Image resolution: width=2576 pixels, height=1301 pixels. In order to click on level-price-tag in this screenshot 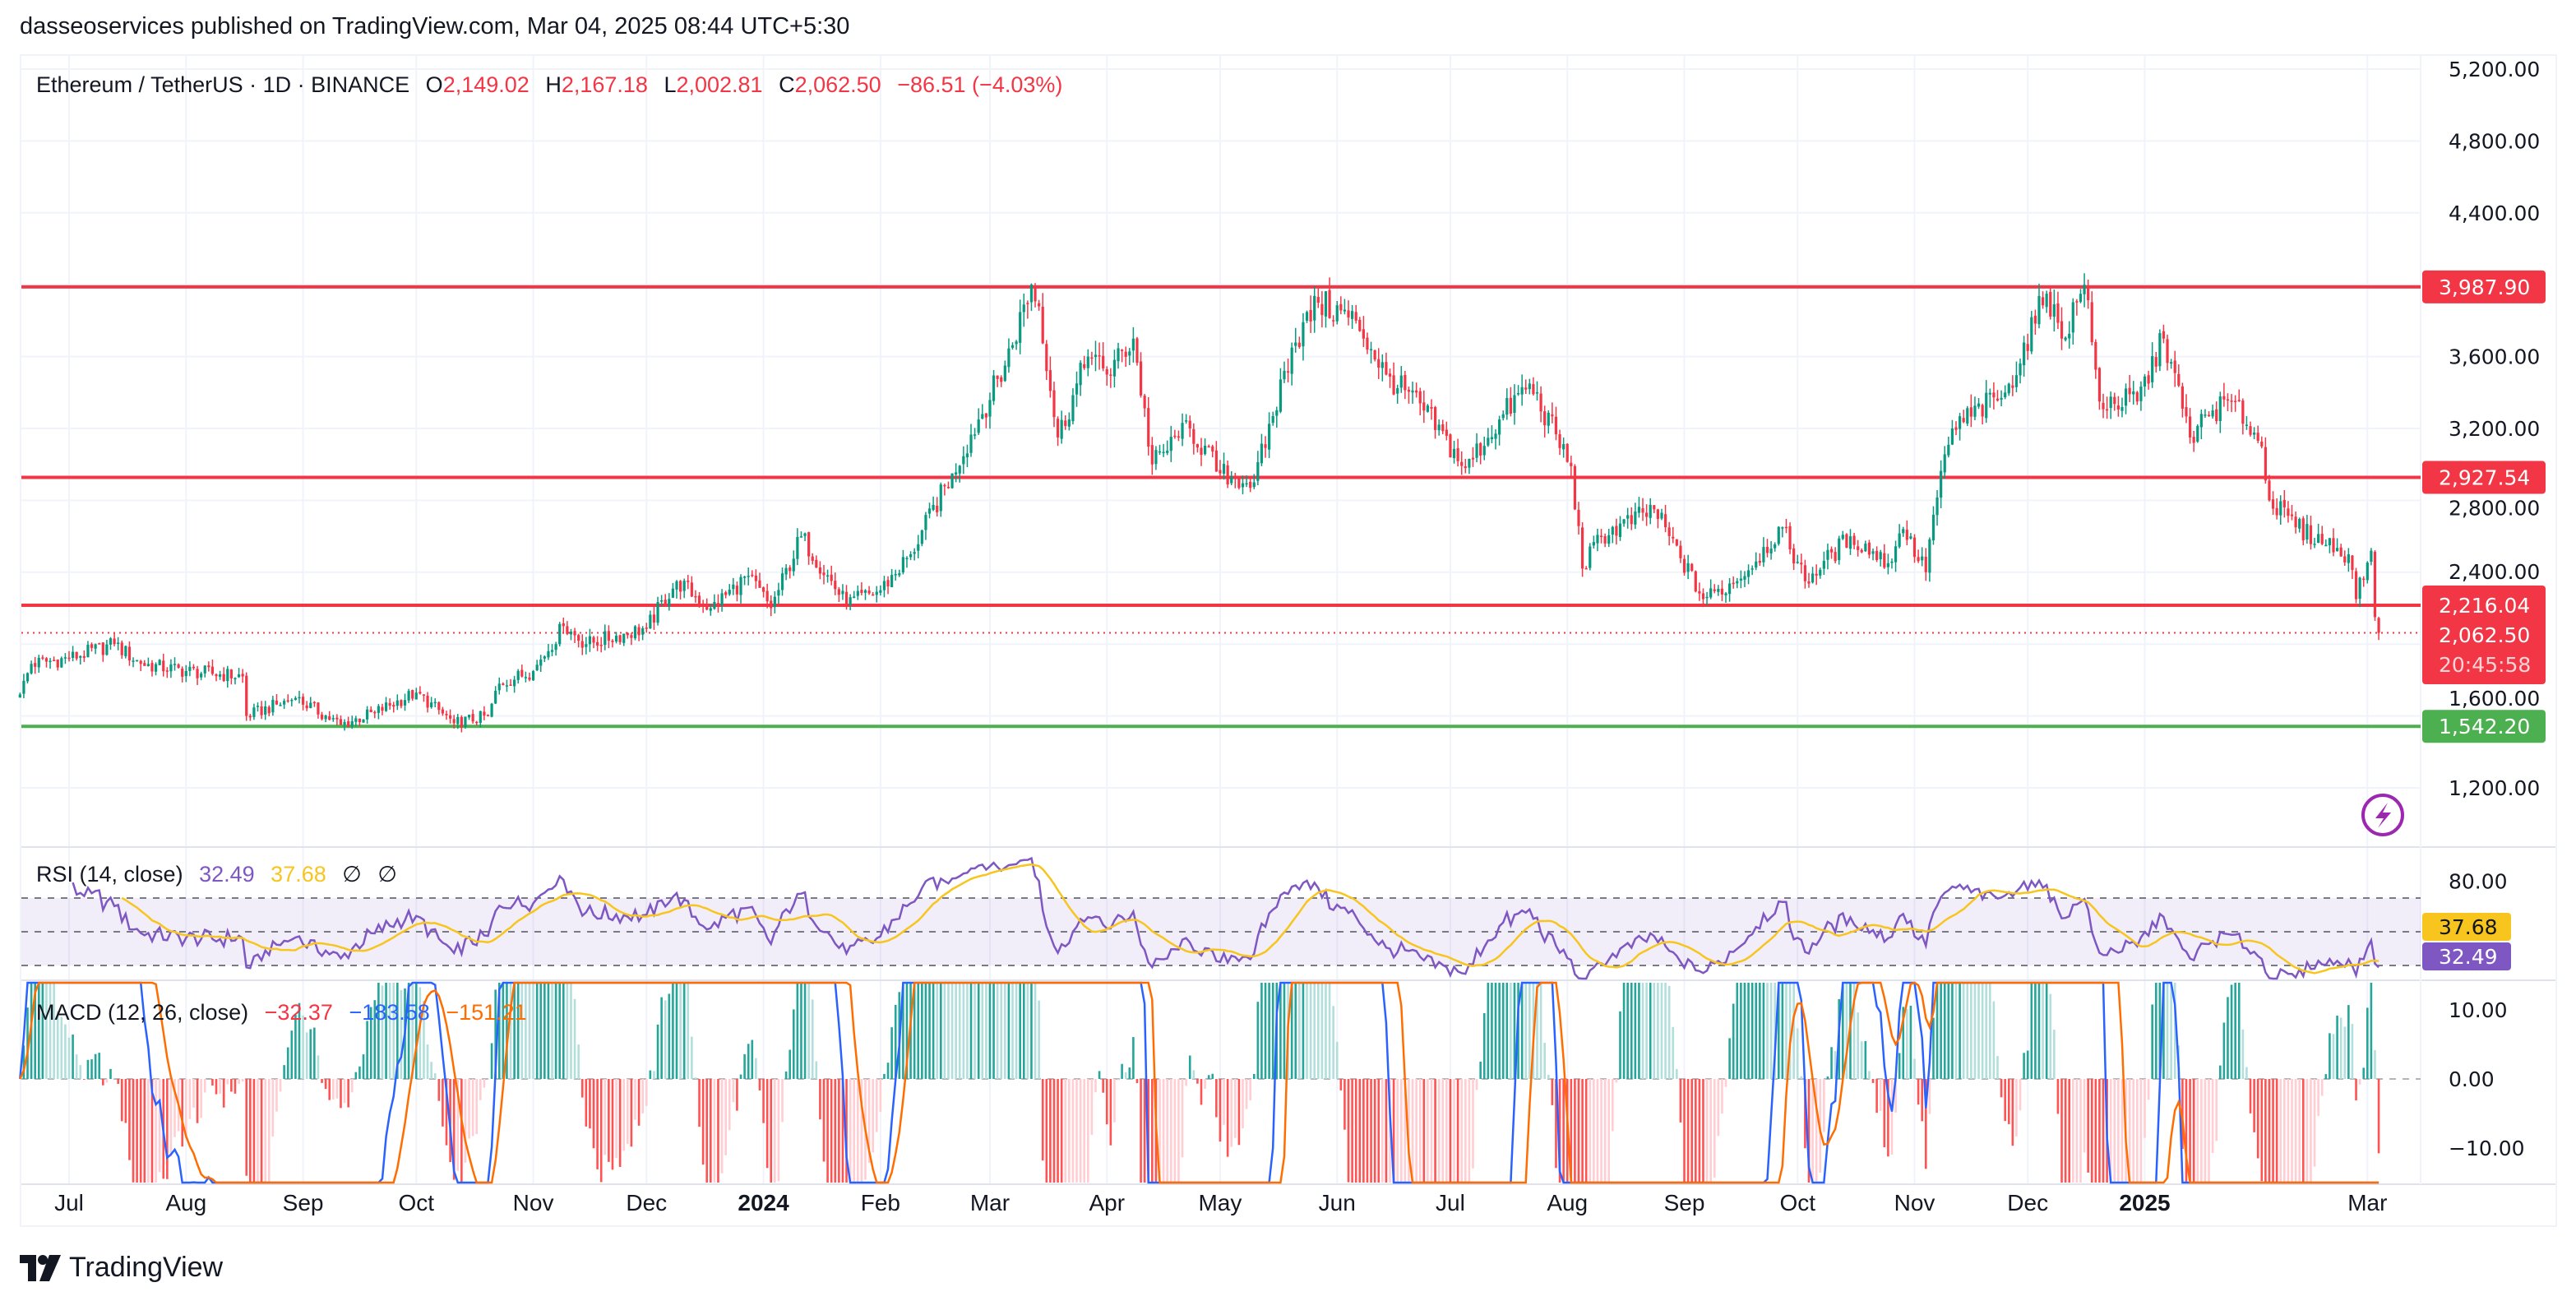, I will do `click(2484, 726)`.